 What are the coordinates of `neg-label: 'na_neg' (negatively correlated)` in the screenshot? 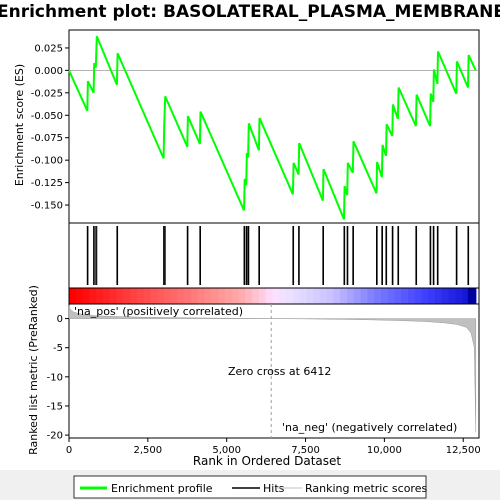 It's located at (369, 427).